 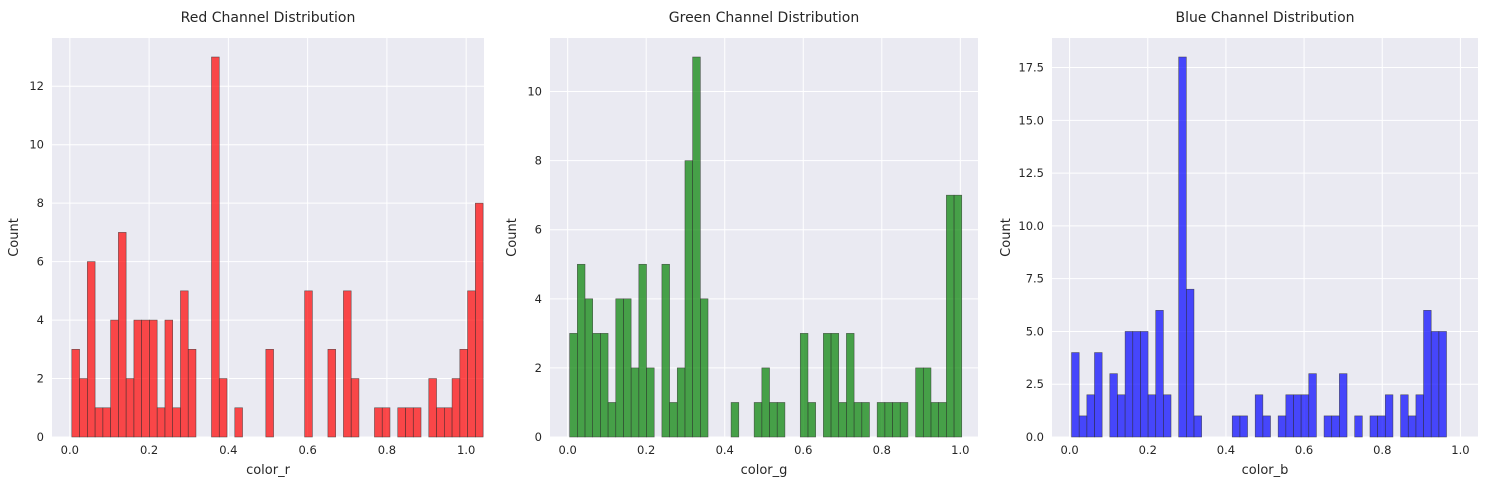 What do you see at coordinates (1304, 450) in the screenshot?
I see `x-tick-label: 0.6` at bounding box center [1304, 450].